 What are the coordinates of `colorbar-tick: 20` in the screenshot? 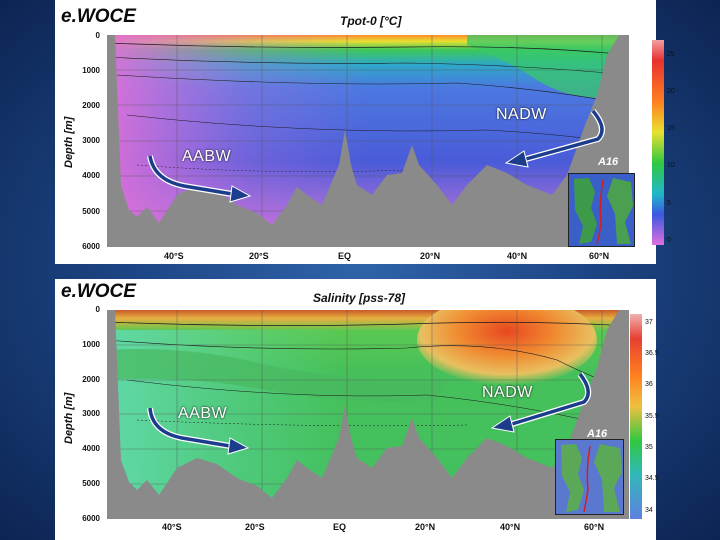 It's located at (671, 91).